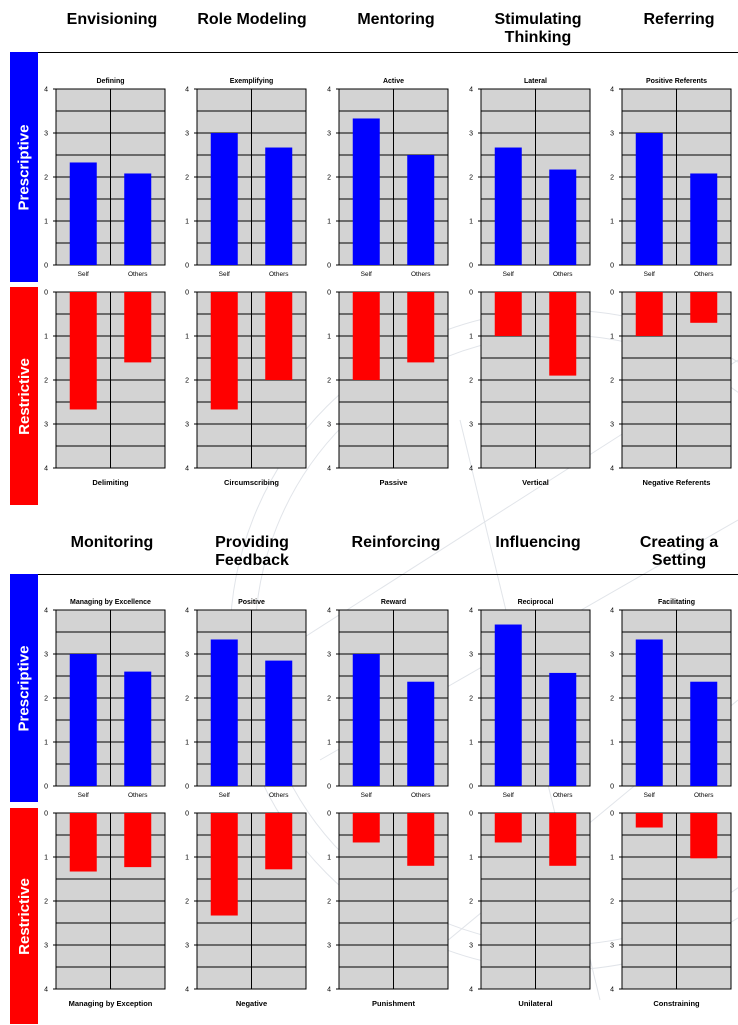  What do you see at coordinates (393, 602) in the screenshot?
I see `chart-title: Reward` at bounding box center [393, 602].